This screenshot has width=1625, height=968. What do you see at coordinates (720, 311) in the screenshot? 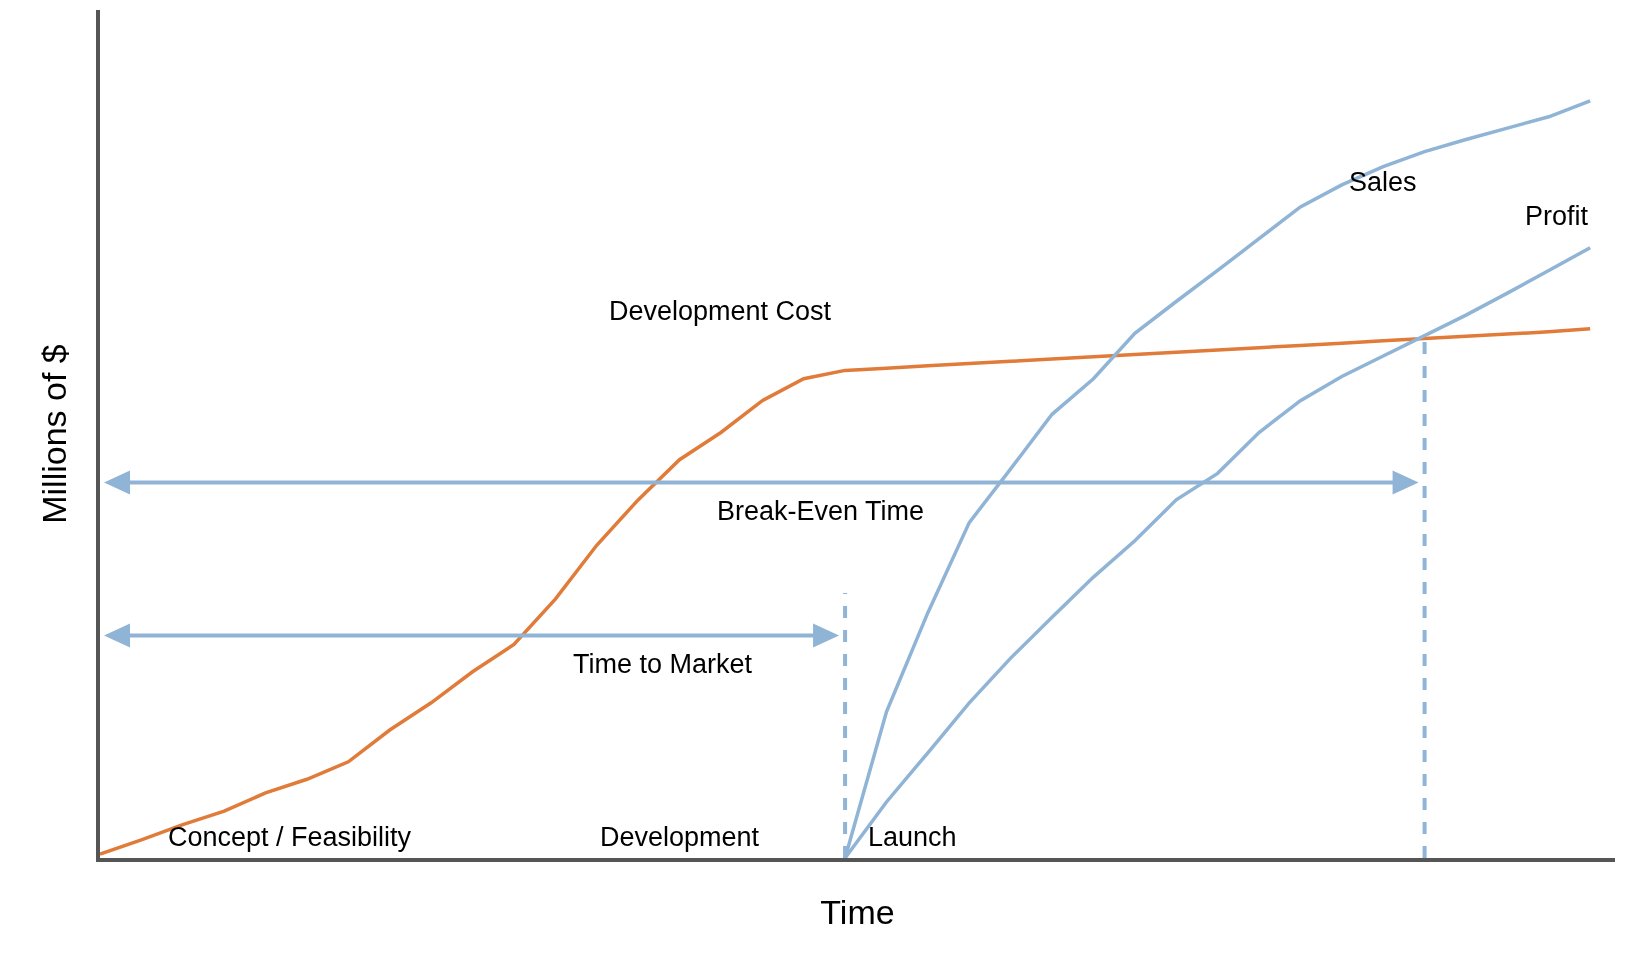
I see `series-label: Development Cost` at bounding box center [720, 311].